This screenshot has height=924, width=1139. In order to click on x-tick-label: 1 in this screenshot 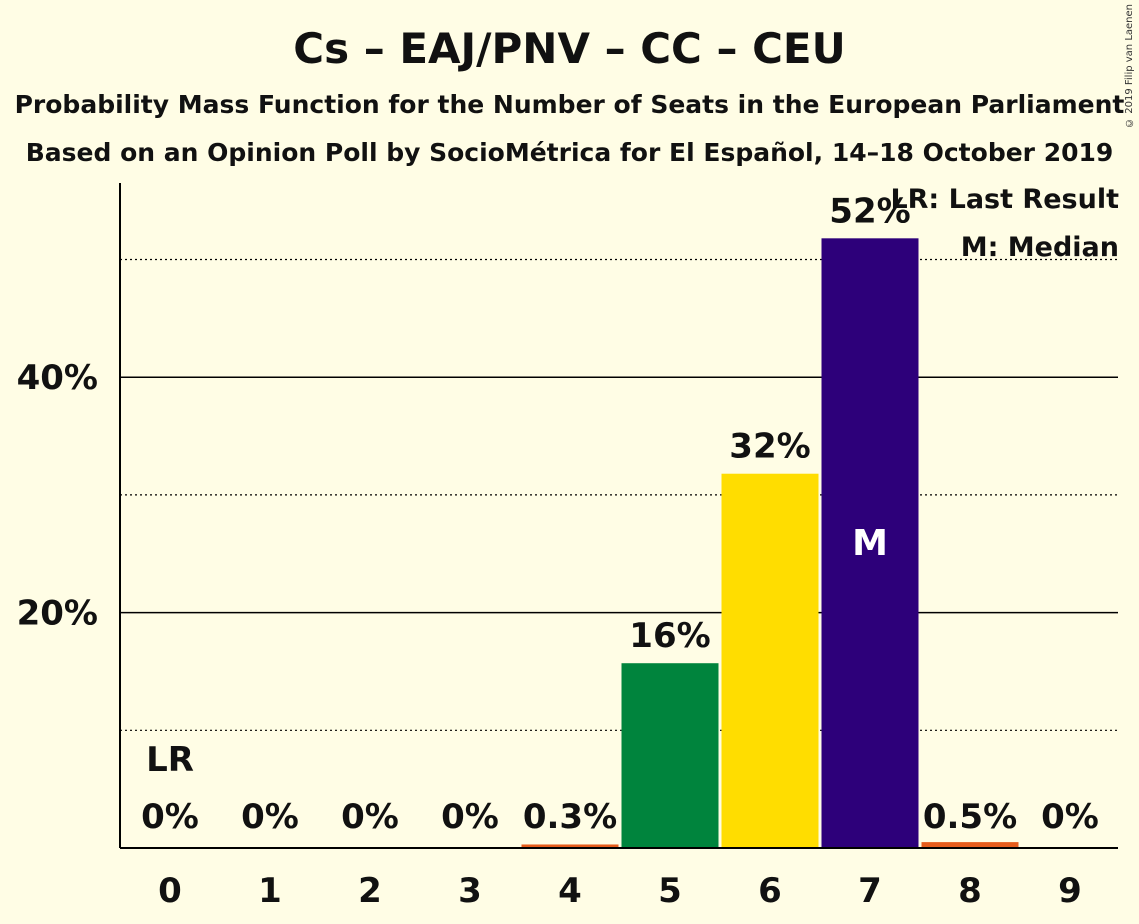, I will do `click(270, 891)`.